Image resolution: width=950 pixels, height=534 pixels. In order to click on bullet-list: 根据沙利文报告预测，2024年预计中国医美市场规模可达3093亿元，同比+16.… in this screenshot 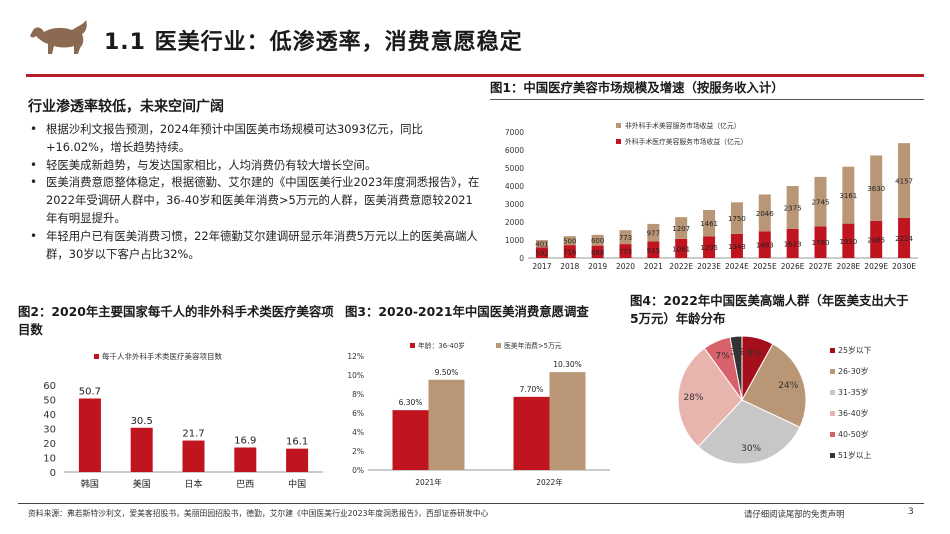, I will do `click(254, 192)`.